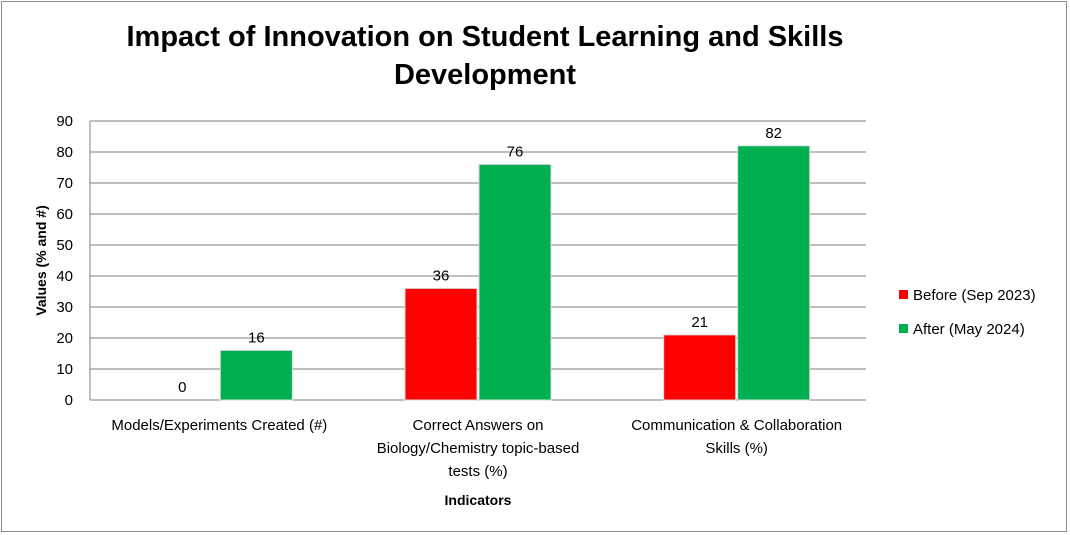  What do you see at coordinates (64, 183) in the screenshot?
I see `y-tick-label: 70` at bounding box center [64, 183].